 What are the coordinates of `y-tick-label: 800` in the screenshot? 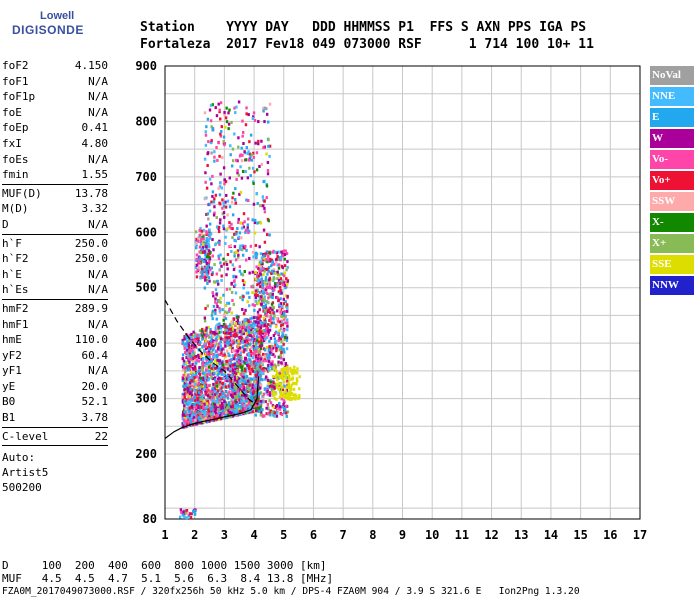 It's located at (146, 121).